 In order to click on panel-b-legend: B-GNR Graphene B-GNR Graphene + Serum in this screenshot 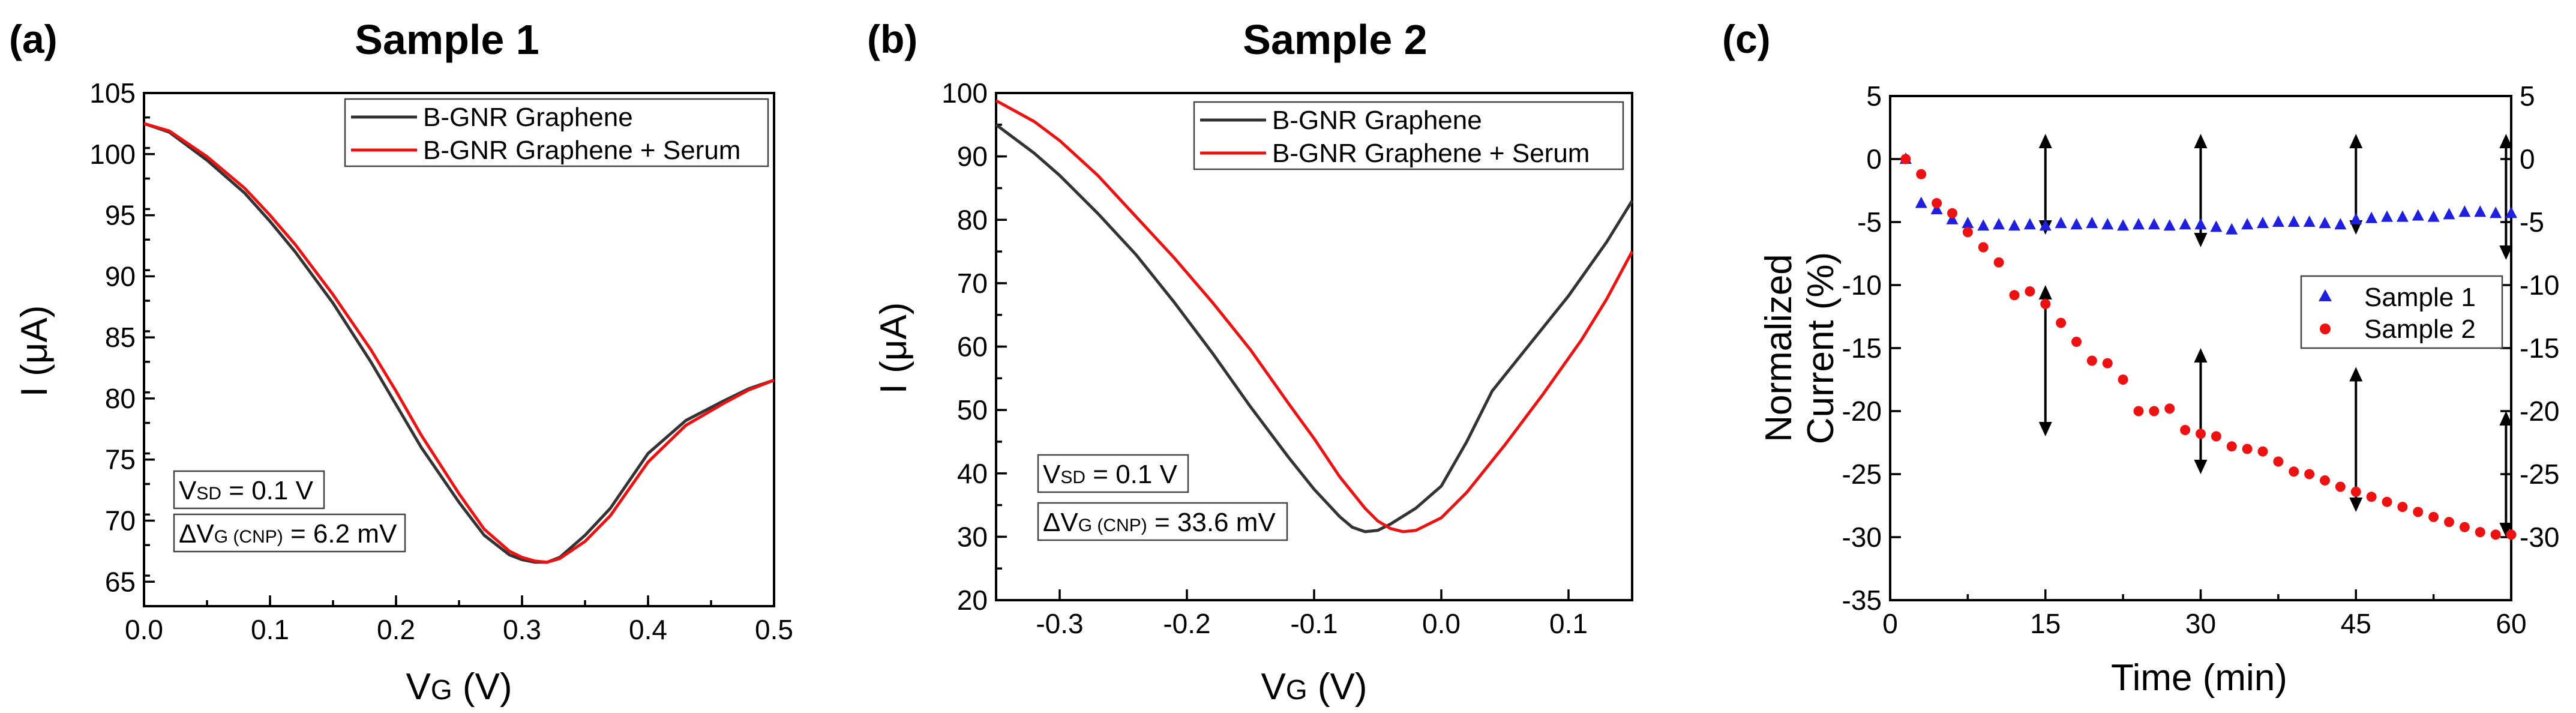, I will do `click(1408, 135)`.